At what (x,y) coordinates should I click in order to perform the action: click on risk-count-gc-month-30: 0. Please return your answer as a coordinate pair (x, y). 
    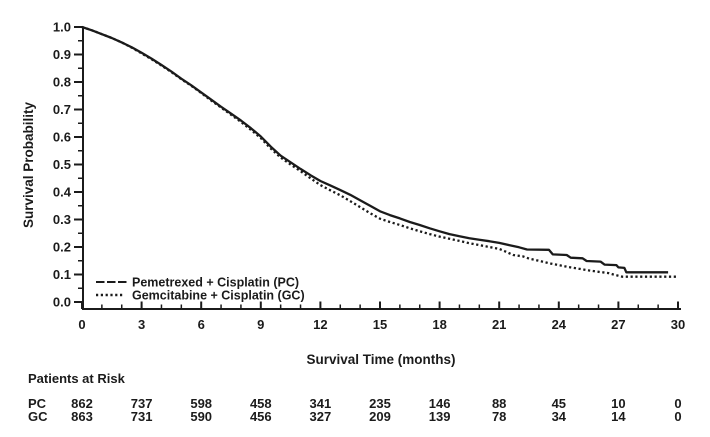
    Looking at the image, I should click on (677, 416).